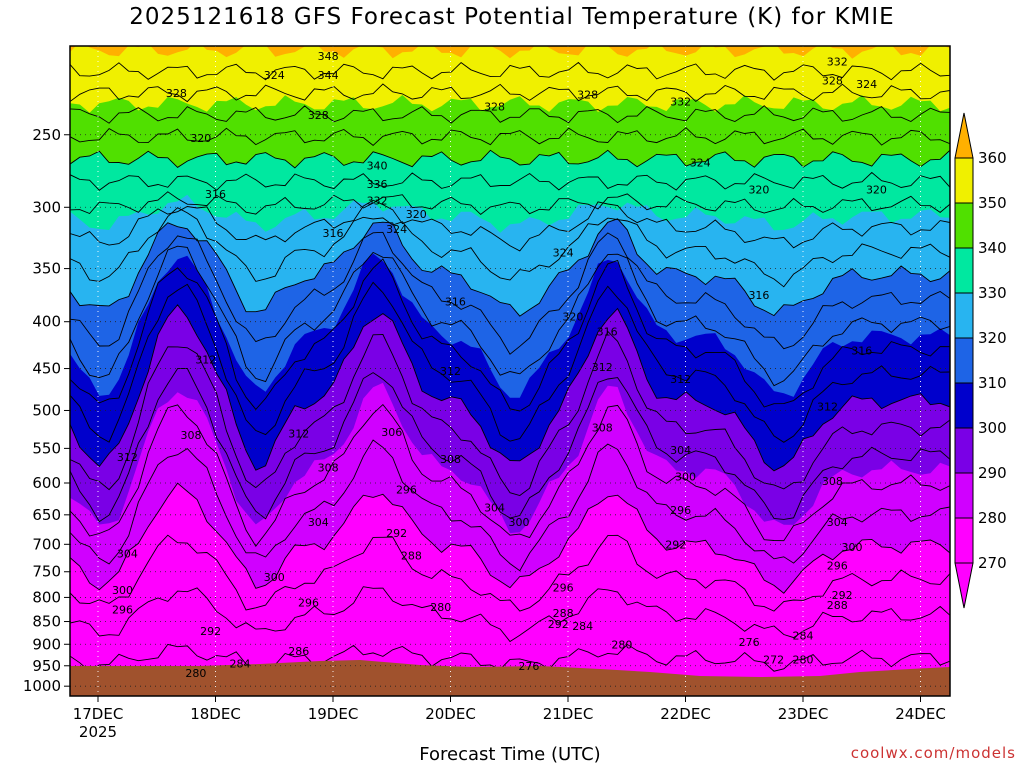 Image resolution: width=1024 pixels, height=768 pixels. I want to click on y-tick-label: 400, so click(46, 322).